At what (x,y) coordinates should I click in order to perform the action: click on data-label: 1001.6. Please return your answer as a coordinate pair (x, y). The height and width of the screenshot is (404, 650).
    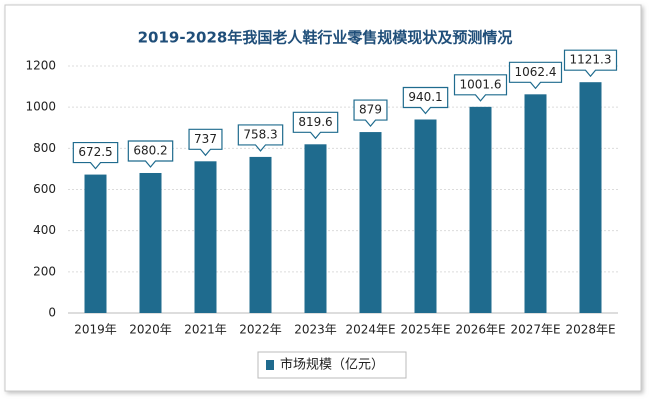
    Looking at the image, I should click on (481, 84).